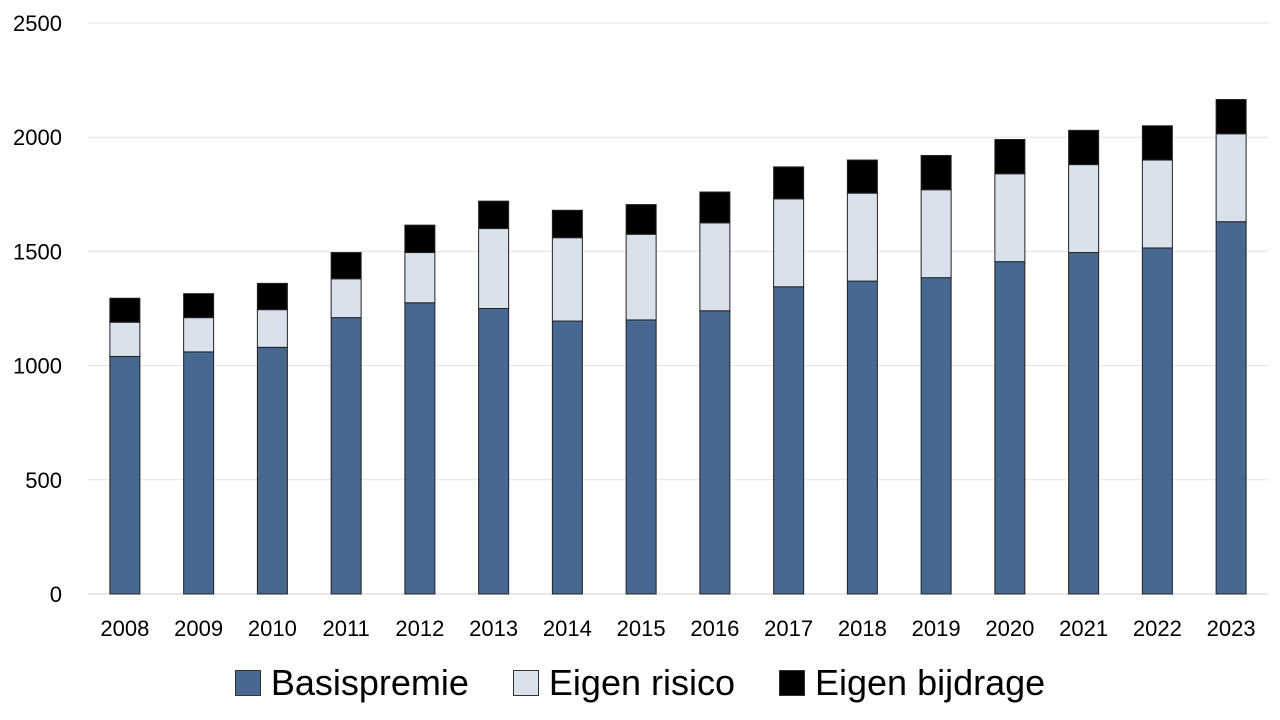 Image resolution: width=1280 pixels, height=720 pixels. I want to click on x-tick-label: 2021, so click(1083, 628).